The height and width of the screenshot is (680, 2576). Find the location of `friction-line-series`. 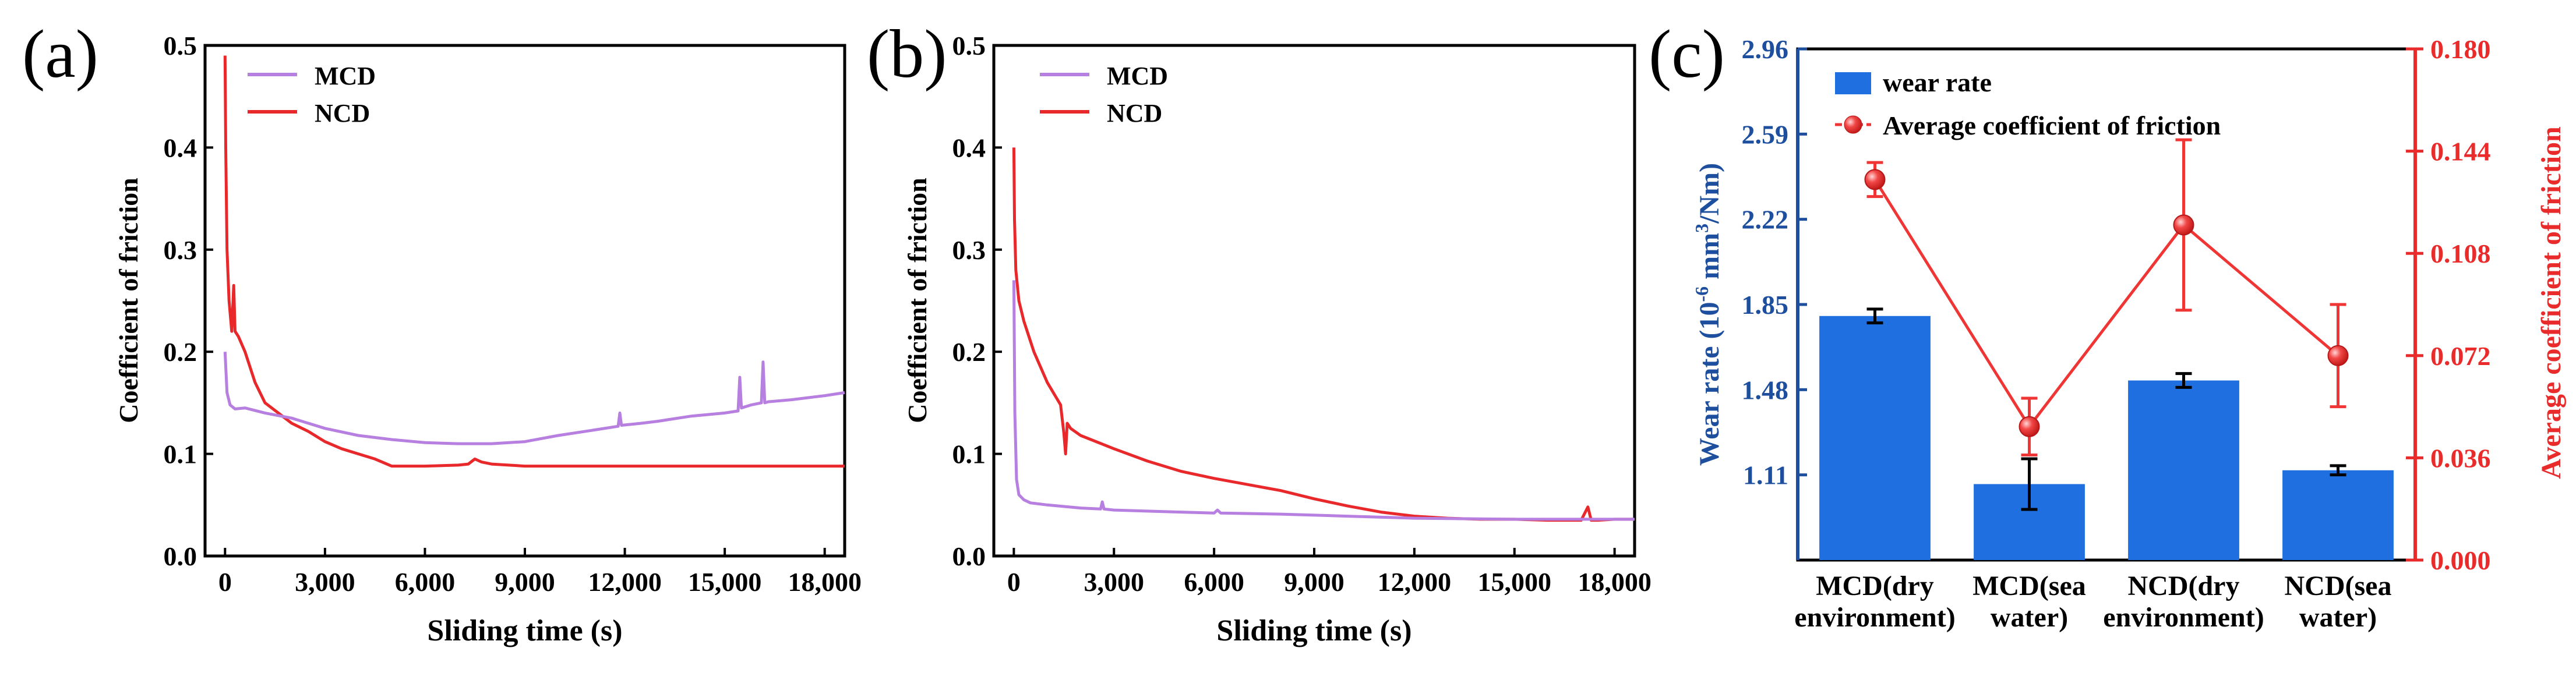

friction-line-series is located at coordinates (2106, 297).